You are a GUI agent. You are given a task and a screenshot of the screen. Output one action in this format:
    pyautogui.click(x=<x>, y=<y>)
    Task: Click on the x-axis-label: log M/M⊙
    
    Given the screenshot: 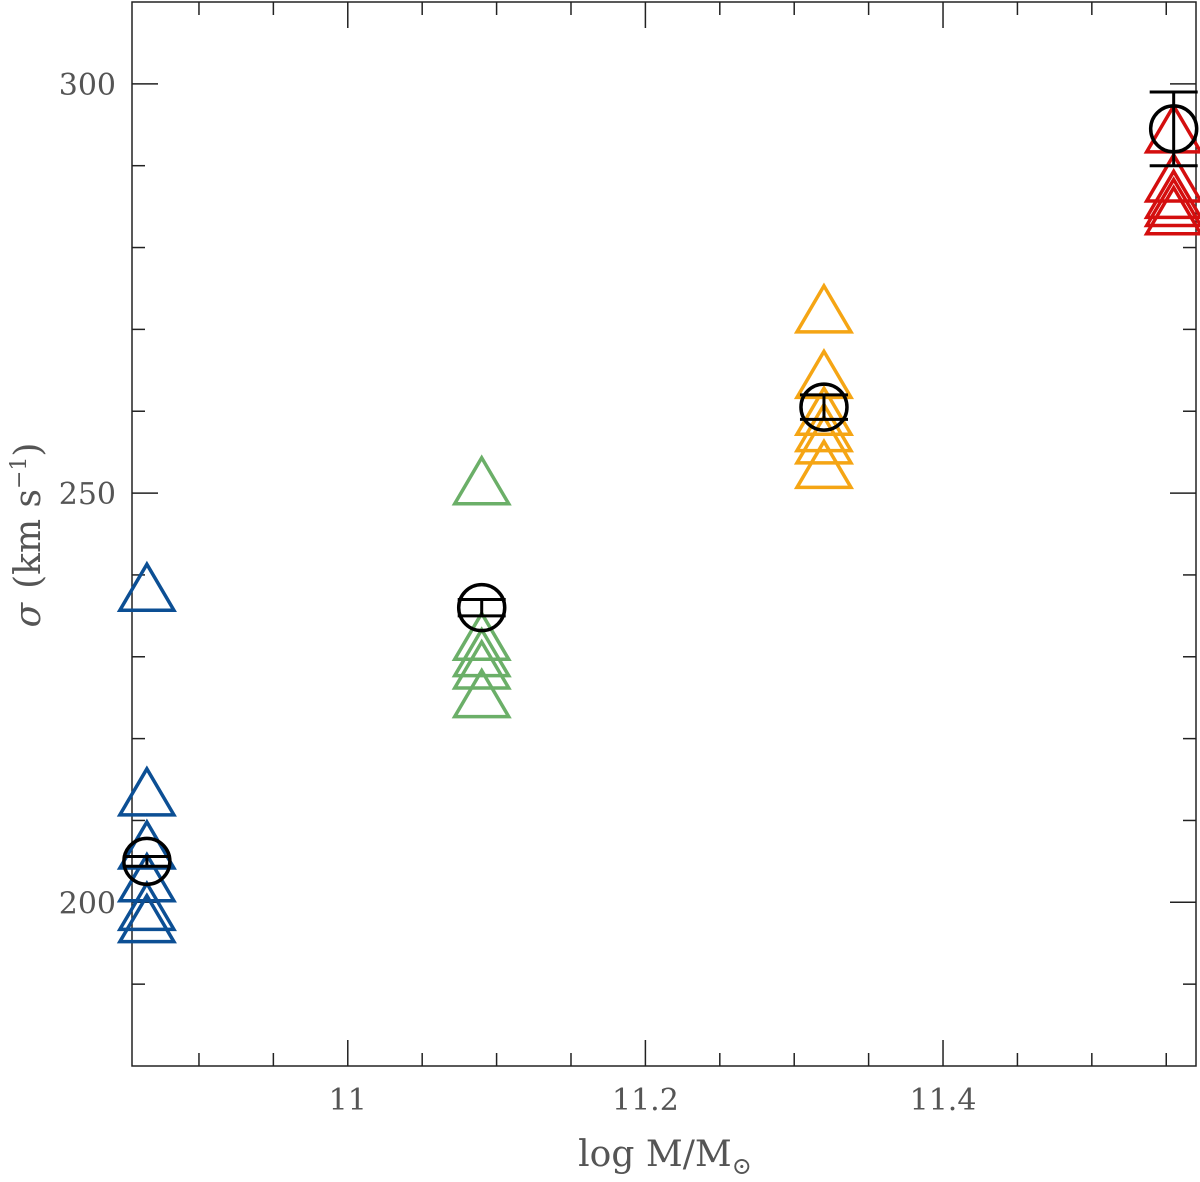 What is the action you would take?
    pyautogui.click(x=665, y=1157)
    